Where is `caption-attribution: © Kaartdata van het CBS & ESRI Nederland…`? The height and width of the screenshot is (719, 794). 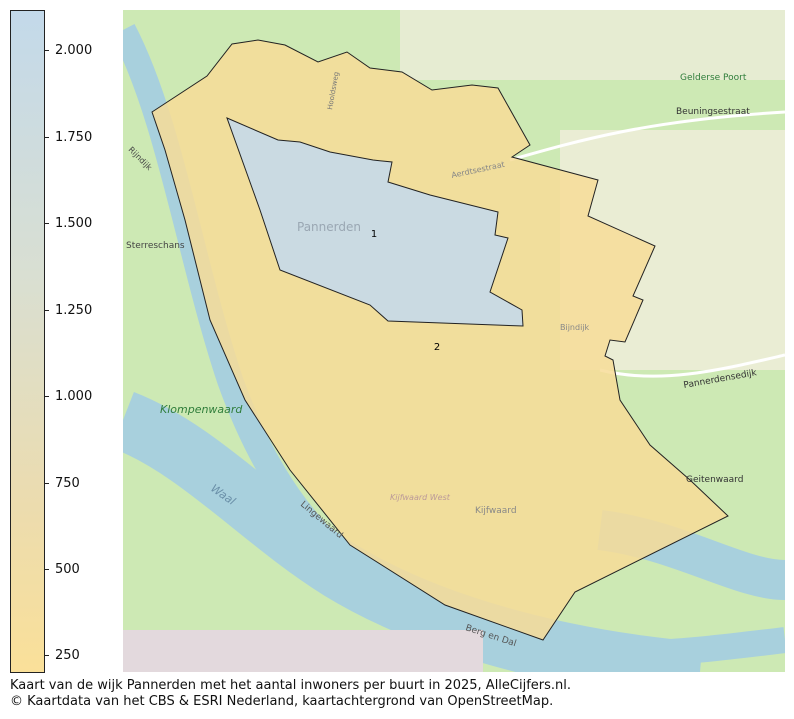 caption-attribution: © Kaartdata van het CBS & ESRI Nederland… is located at coordinates (282, 701).